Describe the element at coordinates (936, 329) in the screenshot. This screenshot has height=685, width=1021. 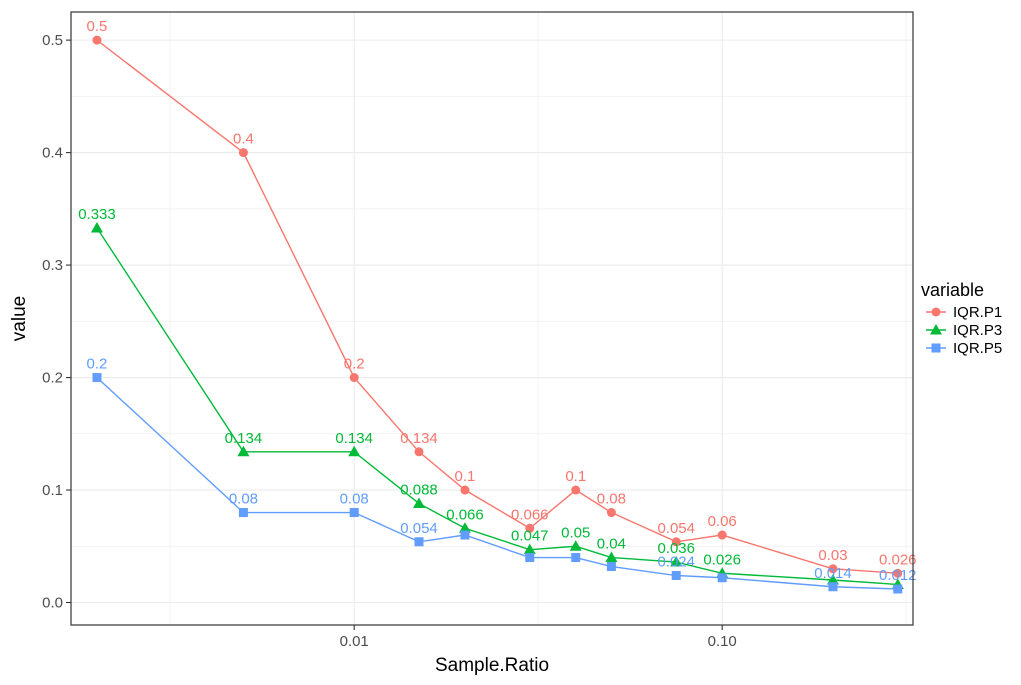
I see `legend-key-triangle-icon` at that location.